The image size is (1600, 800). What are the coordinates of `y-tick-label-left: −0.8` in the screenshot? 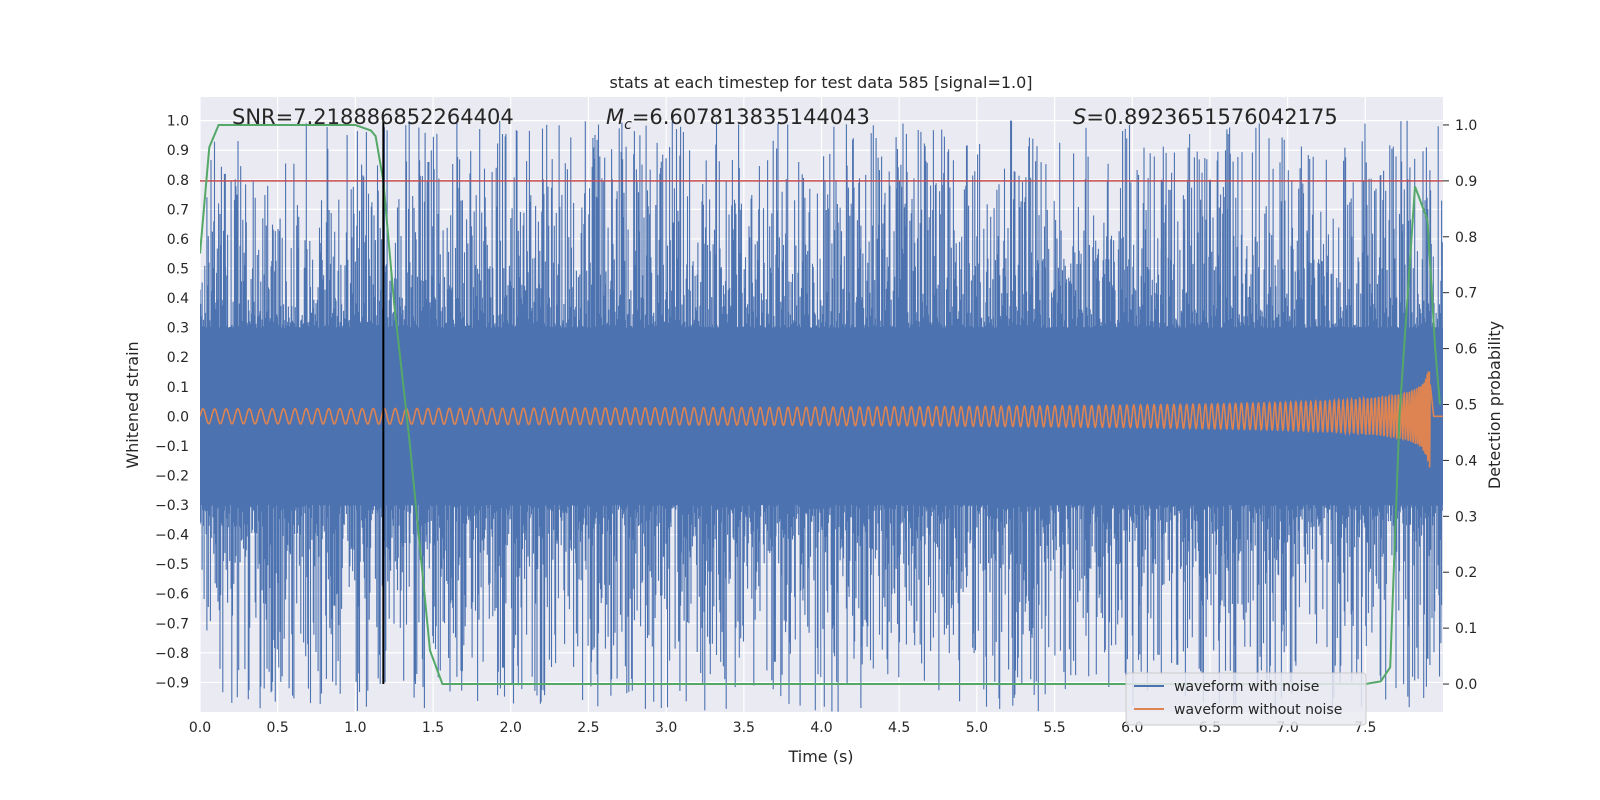 It's located at (172, 654).